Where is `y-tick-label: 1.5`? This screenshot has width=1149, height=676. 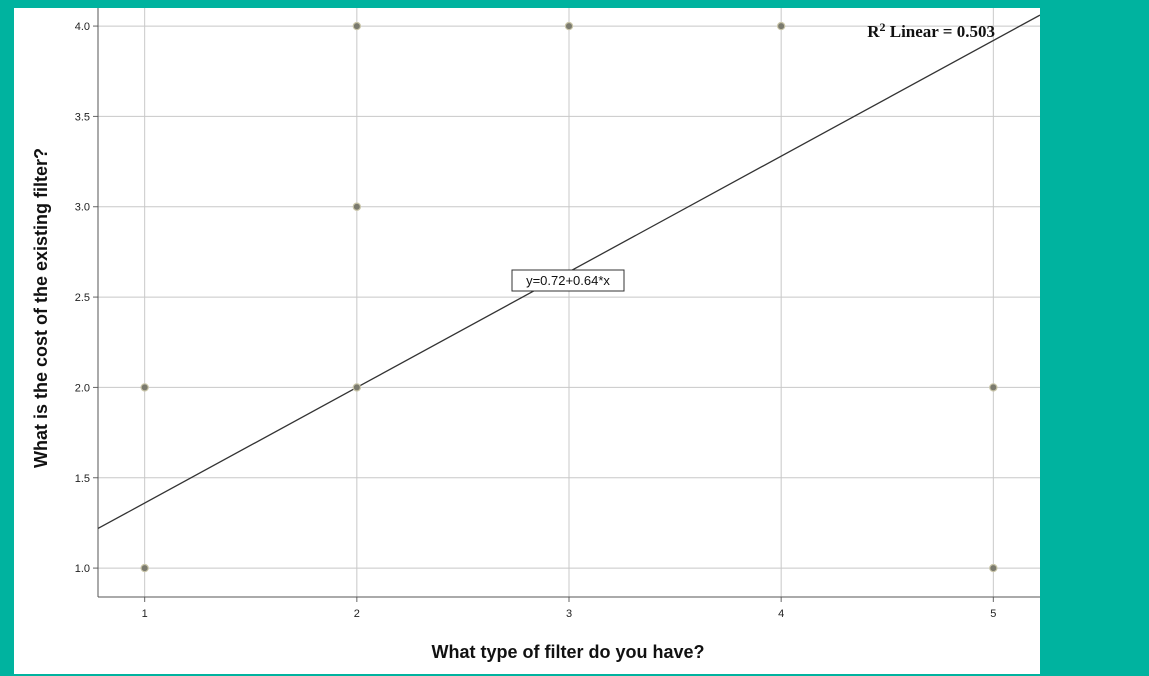
y-tick-label: 1.5 is located at coordinates (82, 479).